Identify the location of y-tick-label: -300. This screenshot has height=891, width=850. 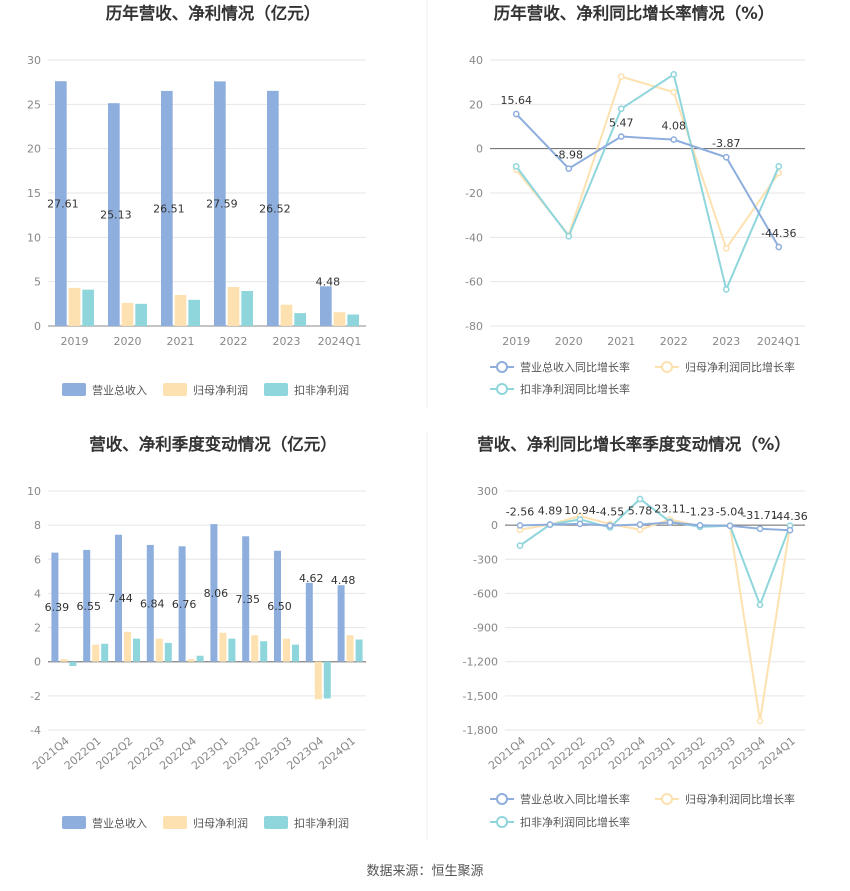
(485, 559).